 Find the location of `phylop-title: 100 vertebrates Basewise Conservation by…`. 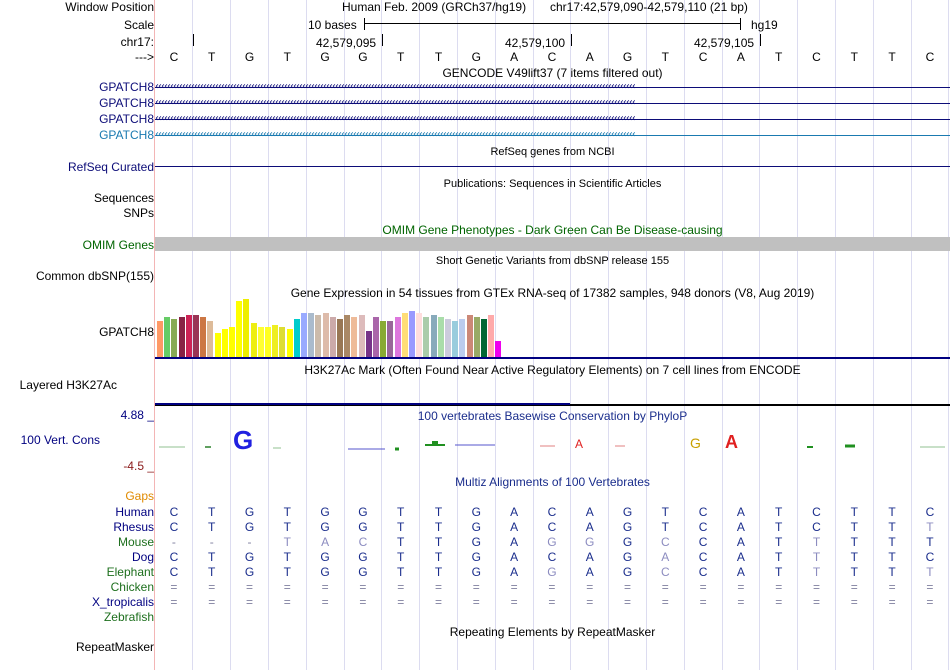

phylop-title: 100 vertebrates Basewise Conservation by… is located at coordinates (552, 416).